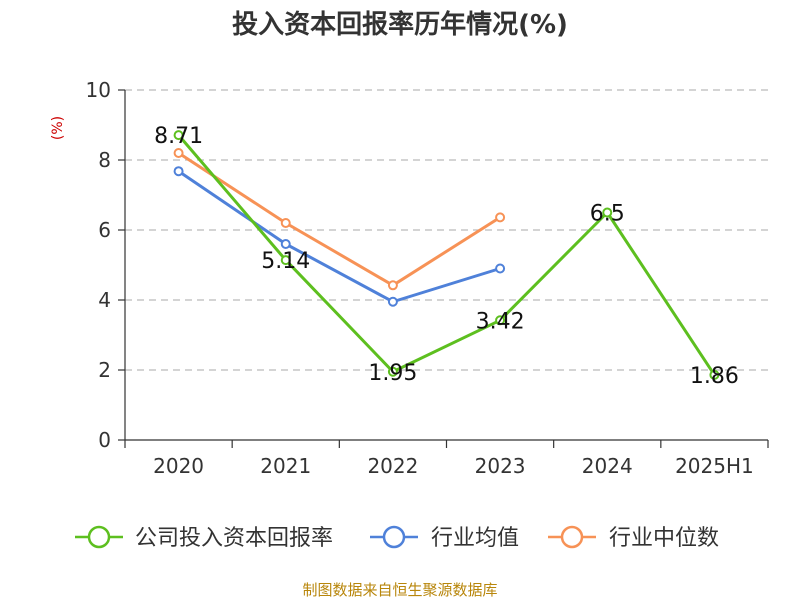  What do you see at coordinates (178, 466) in the screenshot?
I see `x-tick-label: 2020` at bounding box center [178, 466].